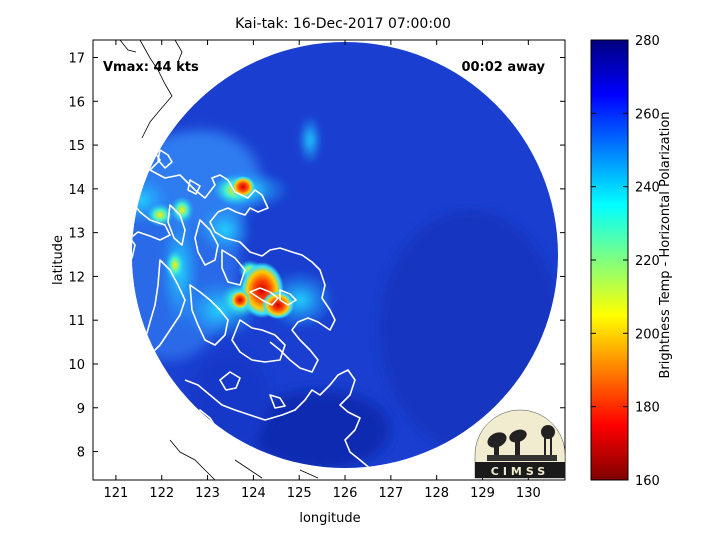  What do you see at coordinates (76, 277) in the screenshot?
I see `y-tick-label: 12` at bounding box center [76, 277].